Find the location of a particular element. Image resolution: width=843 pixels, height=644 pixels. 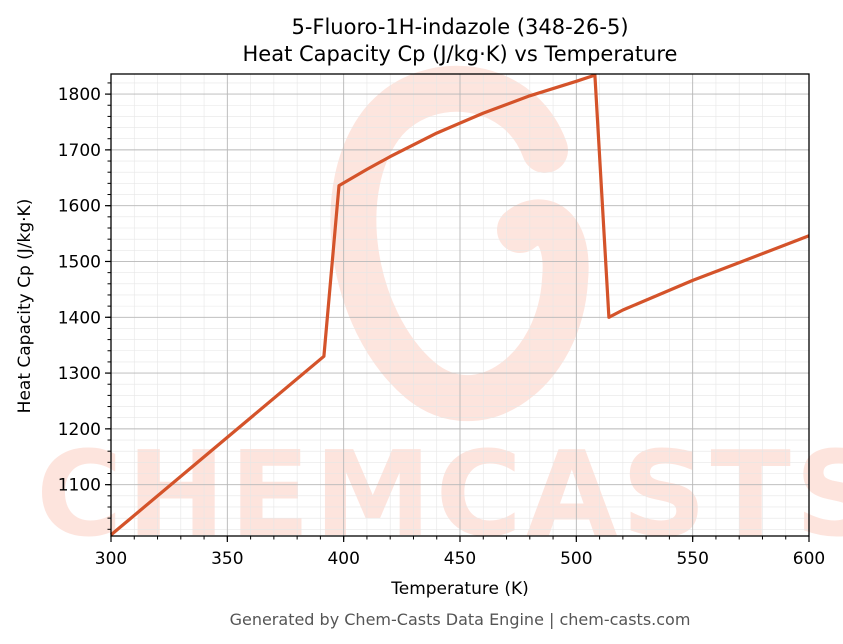

y-tick-label: 1600 is located at coordinates (79, 207).